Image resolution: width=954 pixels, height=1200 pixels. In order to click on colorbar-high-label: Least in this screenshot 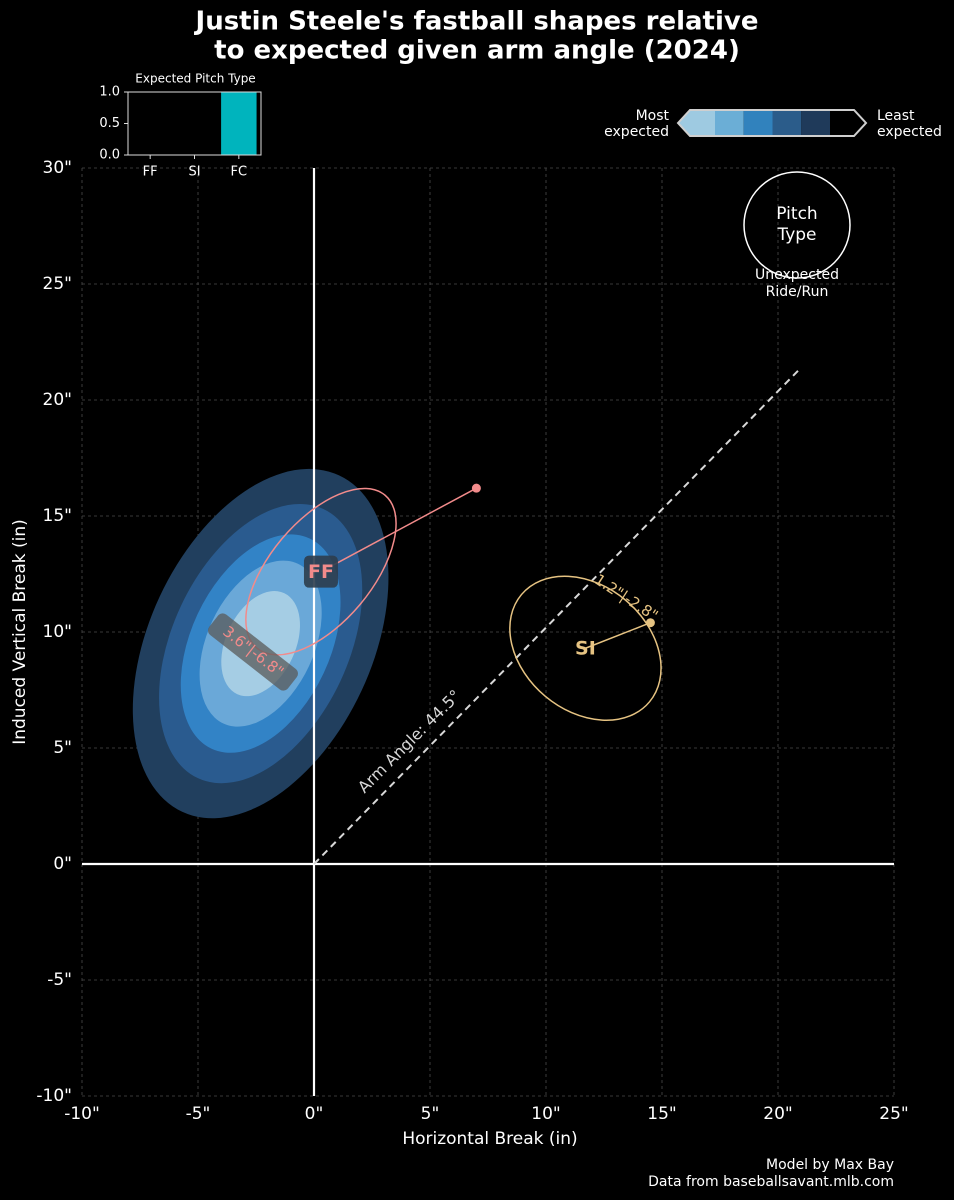, I will do `click(896, 116)`.